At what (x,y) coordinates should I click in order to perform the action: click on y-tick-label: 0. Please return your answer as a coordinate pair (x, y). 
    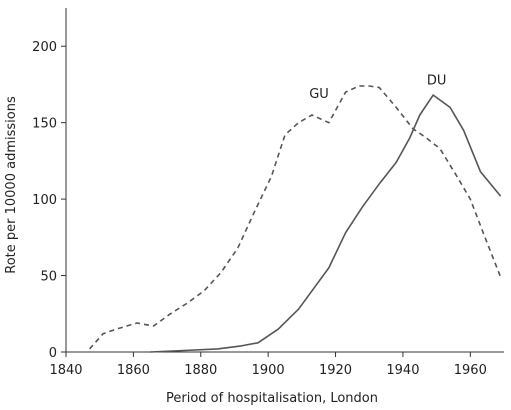
    Looking at the image, I should click on (53, 353).